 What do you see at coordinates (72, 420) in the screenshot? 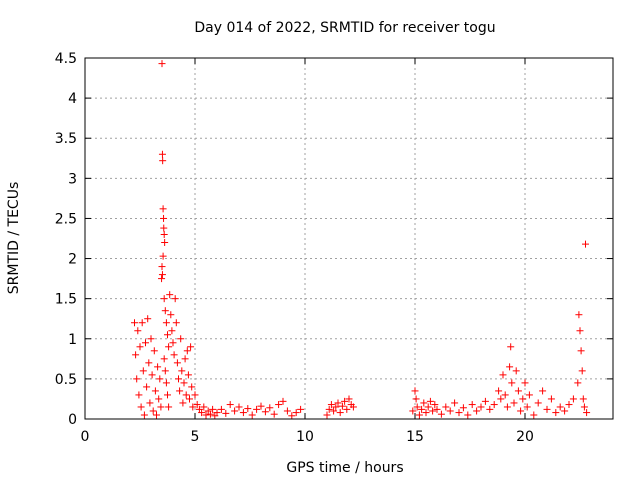
I see `y-tick-label: 0` at bounding box center [72, 420].